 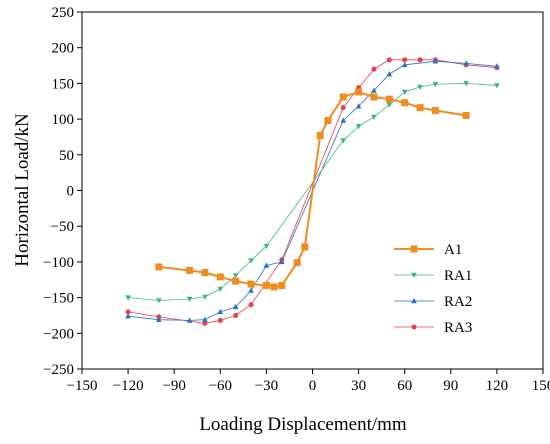 I want to click on x-tick-label: −120, so click(x=128, y=386).